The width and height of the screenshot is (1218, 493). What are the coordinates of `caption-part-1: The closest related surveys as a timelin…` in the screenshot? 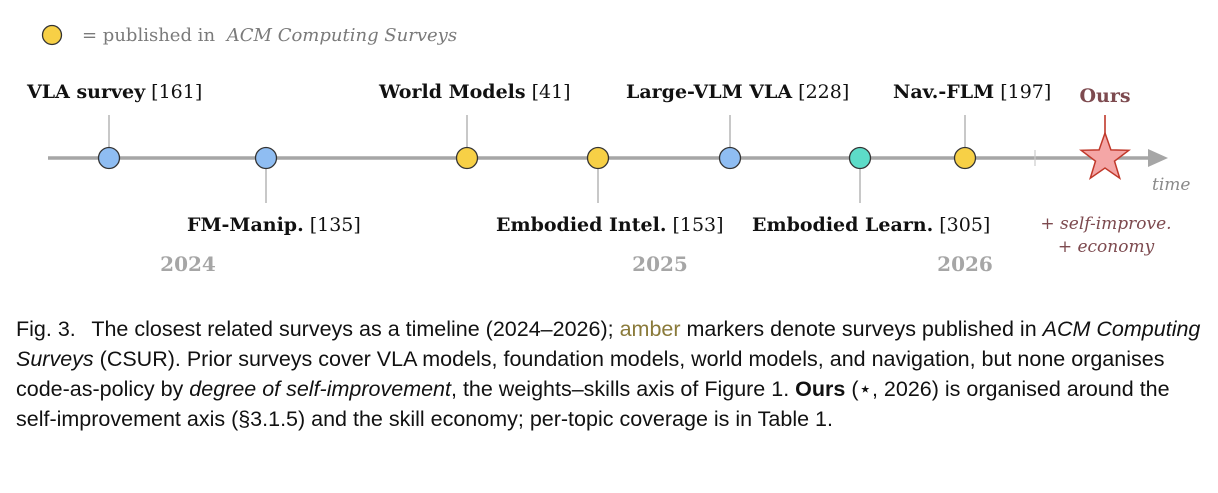 It's located at (352, 329).